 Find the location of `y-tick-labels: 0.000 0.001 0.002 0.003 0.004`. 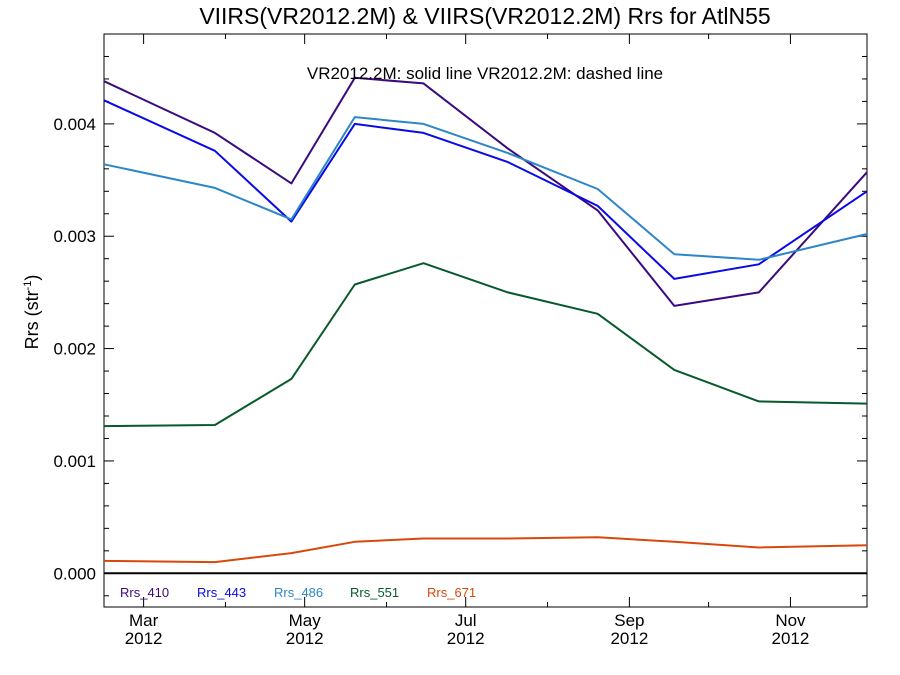

y-tick-labels: 0.000 0.001 0.002 0.003 0.004 is located at coordinates (74, 349).